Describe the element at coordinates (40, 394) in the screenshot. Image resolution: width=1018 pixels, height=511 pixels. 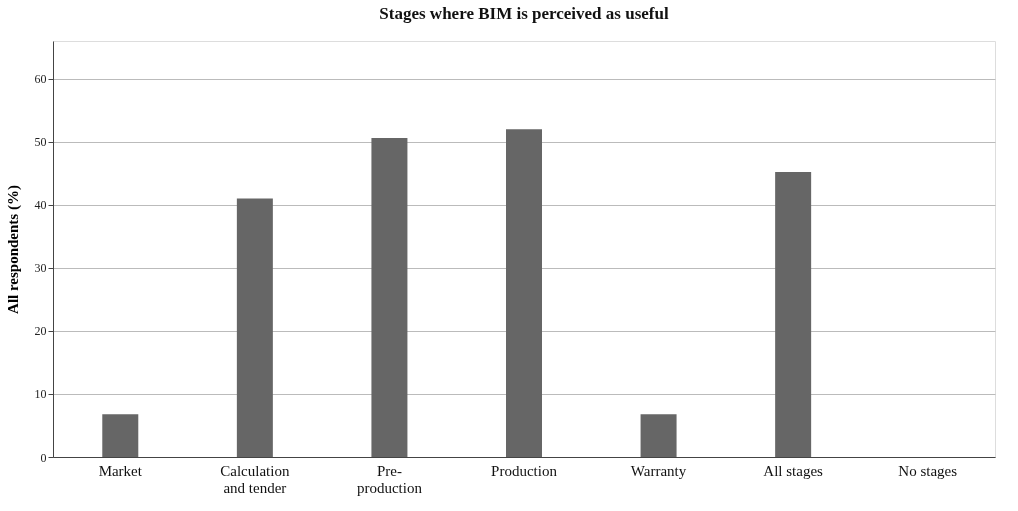
I see `y-tick-label: 10` at that location.